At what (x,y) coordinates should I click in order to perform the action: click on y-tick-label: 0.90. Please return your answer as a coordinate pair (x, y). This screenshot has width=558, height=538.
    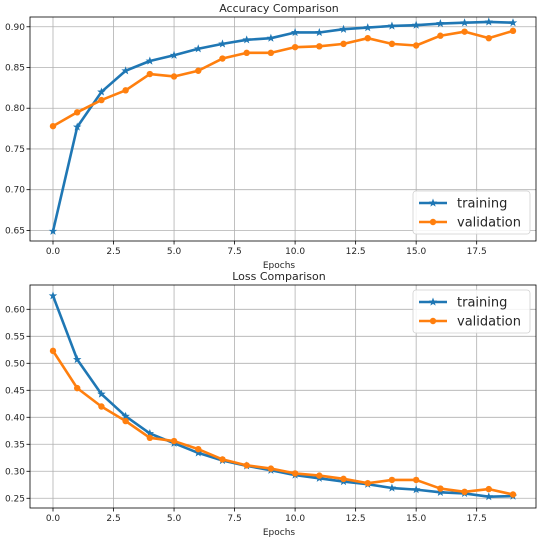
    Looking at the image, I should click on (15, 28).